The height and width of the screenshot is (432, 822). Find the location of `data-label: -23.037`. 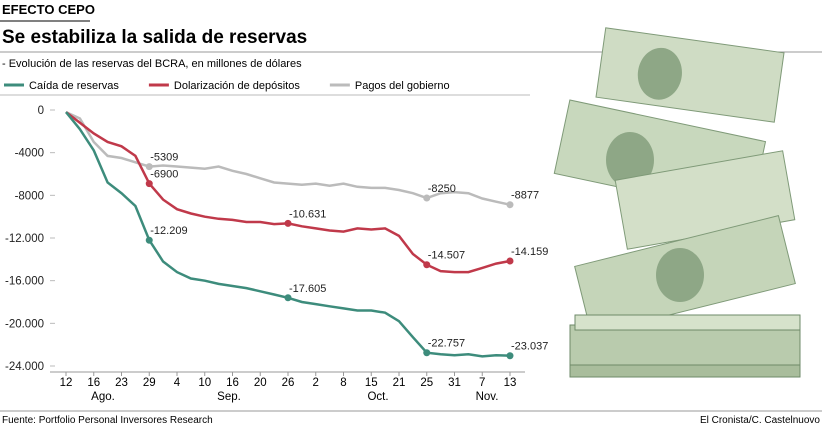

data-label: -23.037 is located at coordinates (529, 347).